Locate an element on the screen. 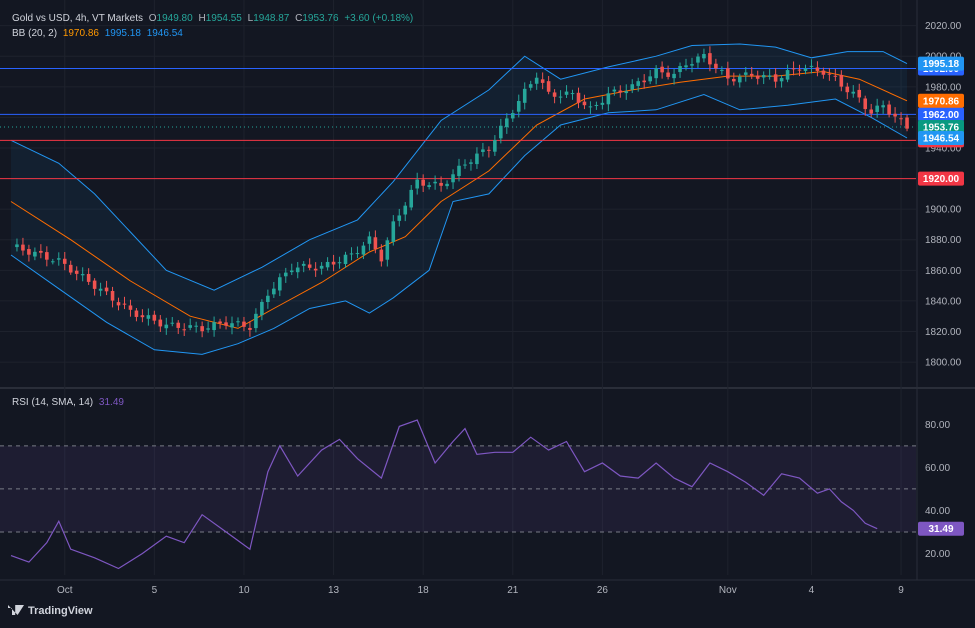 This screenshot has width=975, height=628. price-tick-label: 2020.00 is located at coordinates (943, 26).